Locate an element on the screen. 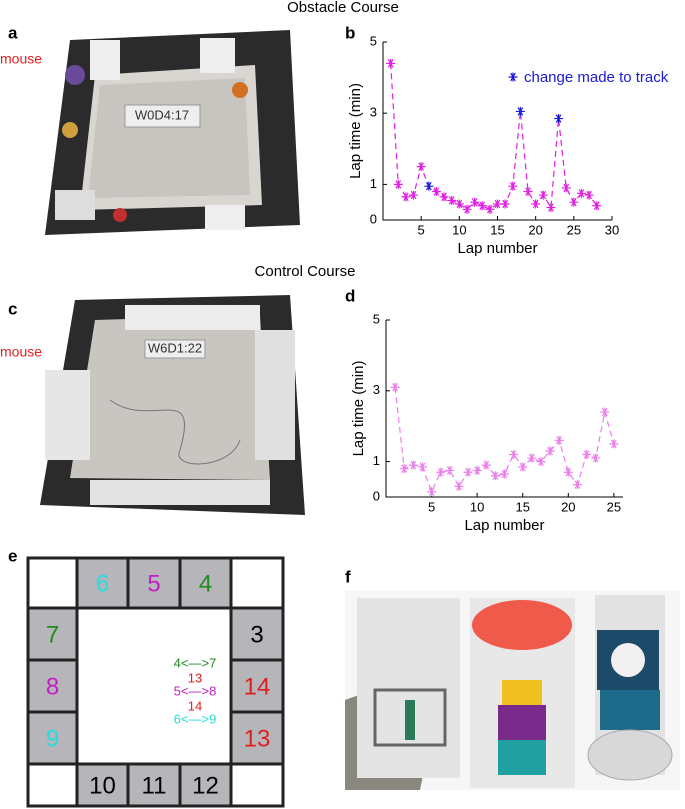 The image size is (685, 809). cell-label: 11 is located at coordinates (154, 785).